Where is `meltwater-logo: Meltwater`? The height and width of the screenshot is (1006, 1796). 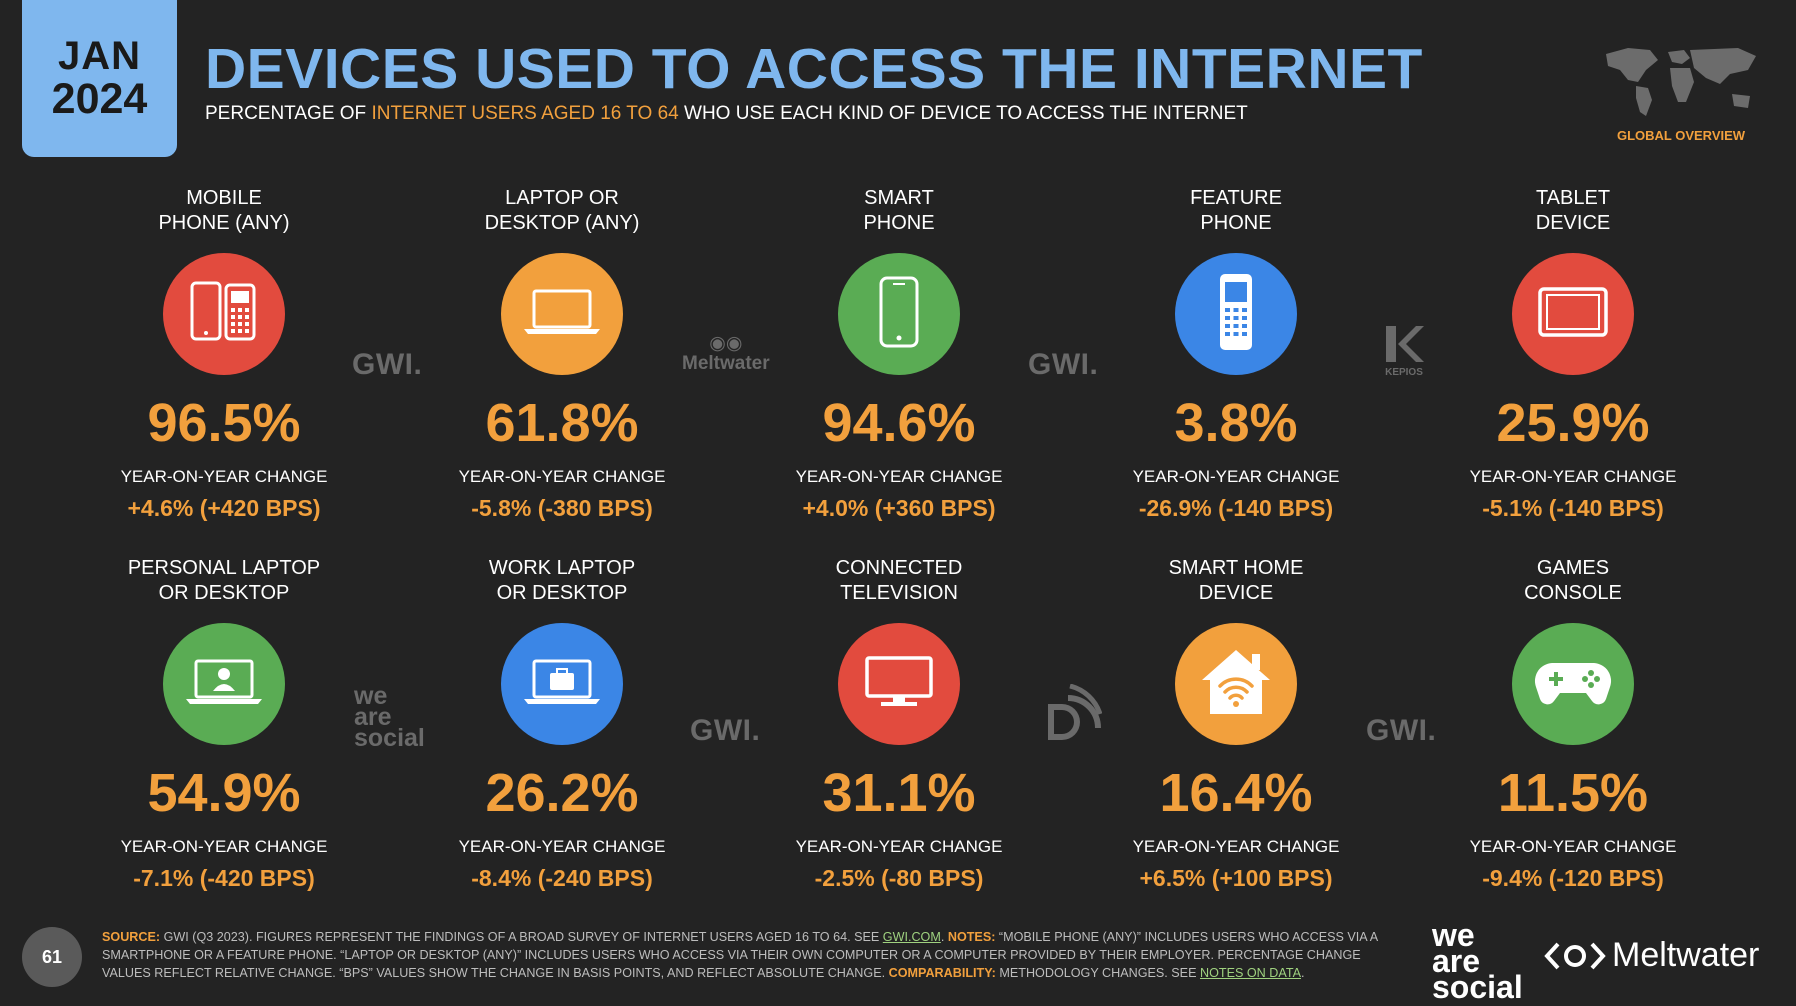 meltwater-logo: Meltwater is located at coordinates (1651, 955).